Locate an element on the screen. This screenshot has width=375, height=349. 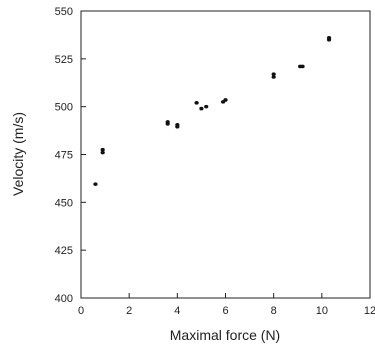
y-tick-label: 400 is located at coordinates (64, 299).